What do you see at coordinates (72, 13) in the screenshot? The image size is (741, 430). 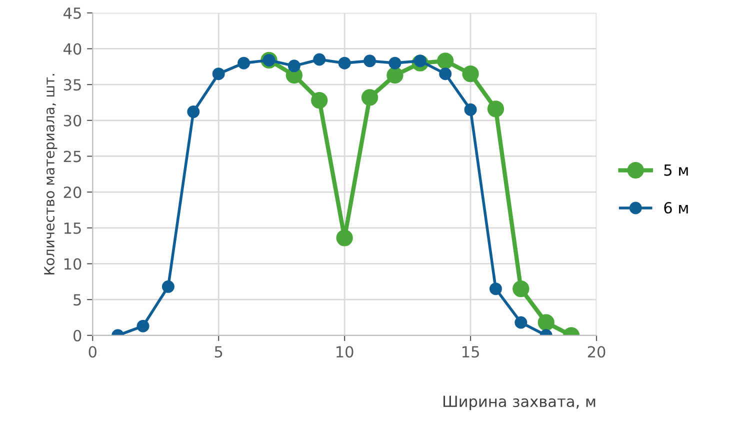 I see `y-tick-label: 45` at bounding box center [72, 13].